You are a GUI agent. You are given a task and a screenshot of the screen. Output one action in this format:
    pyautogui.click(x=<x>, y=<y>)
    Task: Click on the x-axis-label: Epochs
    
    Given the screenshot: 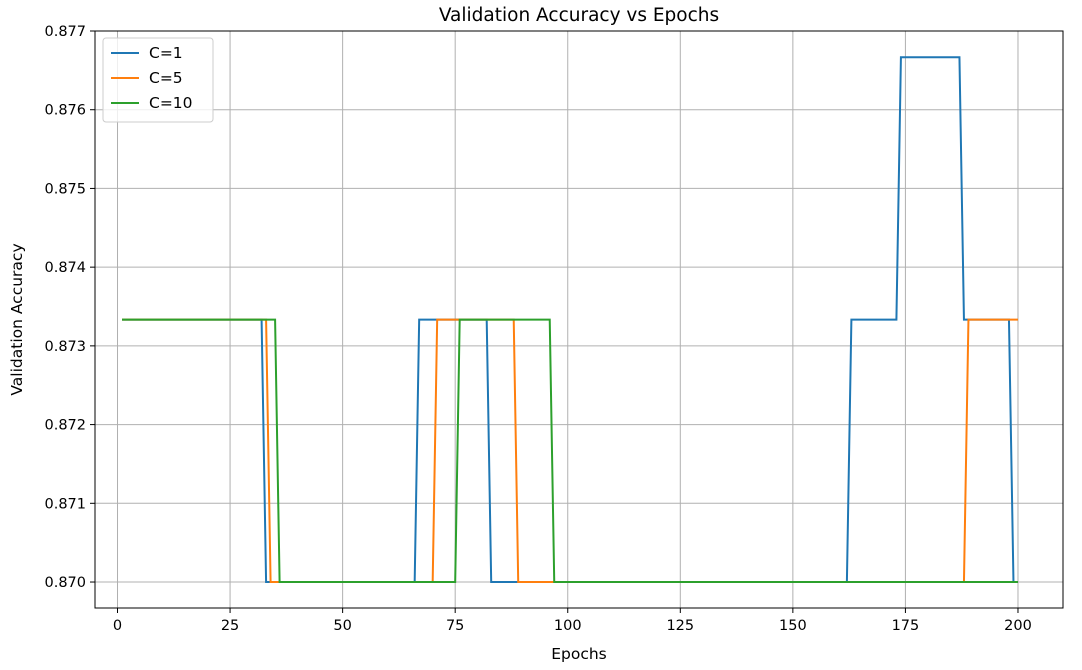 What is the action you would take?
    pyautogui.click(x=579, y=654)
    